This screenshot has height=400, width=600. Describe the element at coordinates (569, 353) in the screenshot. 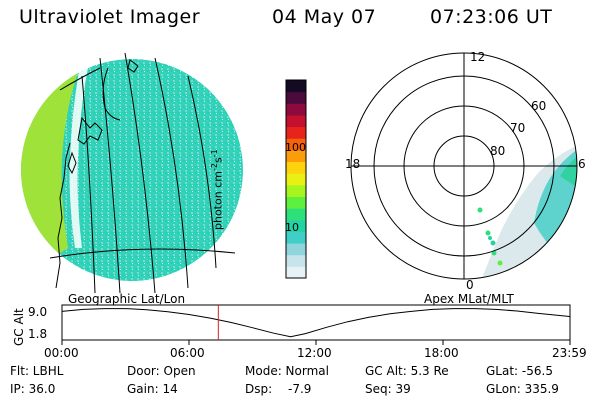

I see `timeline-xtick-2359: 23:59` at that location.